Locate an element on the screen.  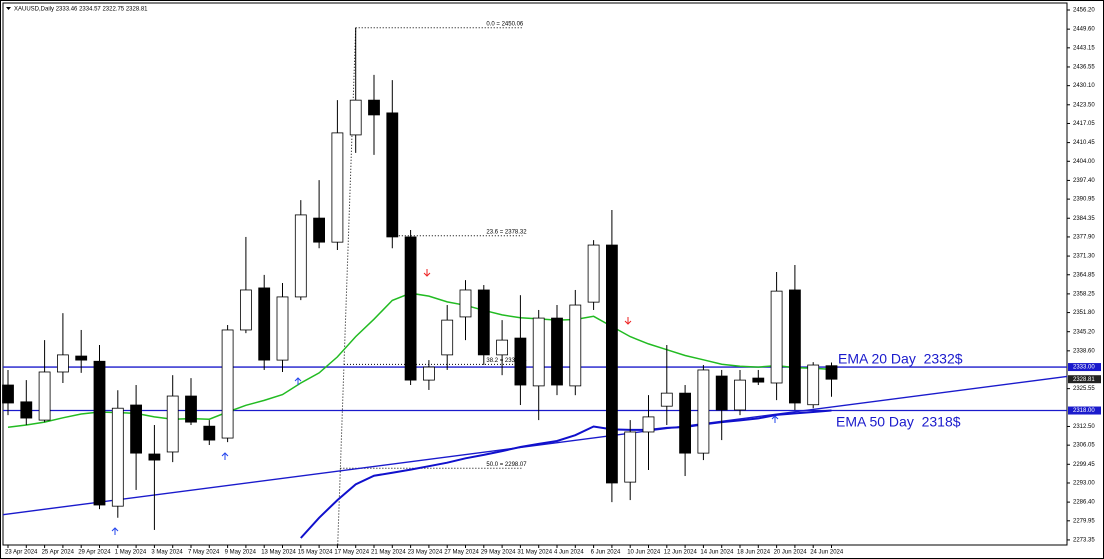
ma-line is located at coordinates (566, 474).